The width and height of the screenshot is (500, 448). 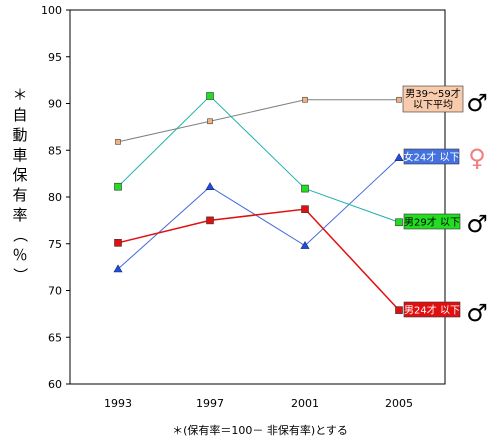 What do you see at coordinates (55, 337) in the screenshot?
I see `y-tick-label: 65` at bounding box center [55, 337].